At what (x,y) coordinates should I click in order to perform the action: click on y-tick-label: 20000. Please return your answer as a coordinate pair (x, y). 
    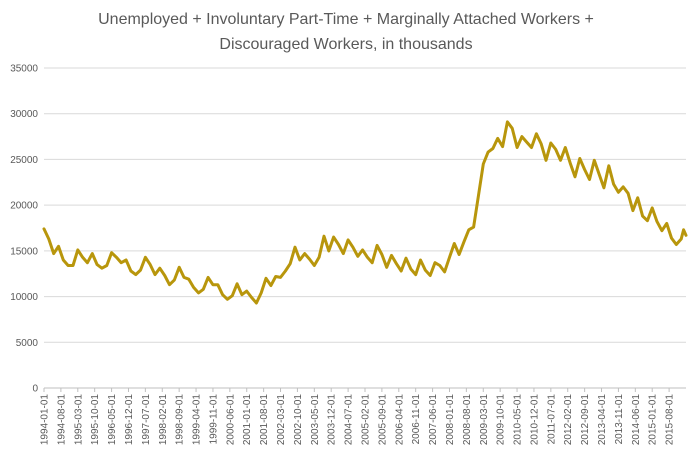
    Looking at the image, I should click on (24, 206).